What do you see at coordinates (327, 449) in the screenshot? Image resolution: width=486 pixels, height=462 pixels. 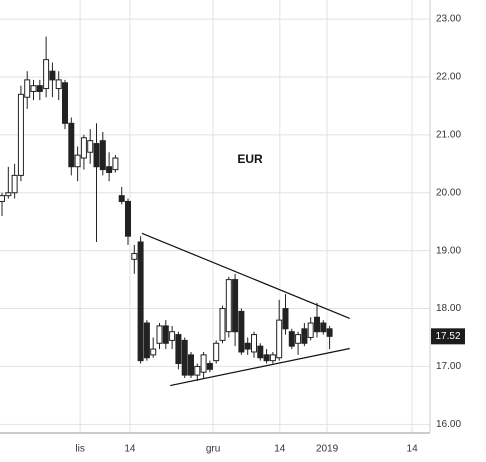 I see `x-tick-label: 2019` at bounding box center [327, 449].